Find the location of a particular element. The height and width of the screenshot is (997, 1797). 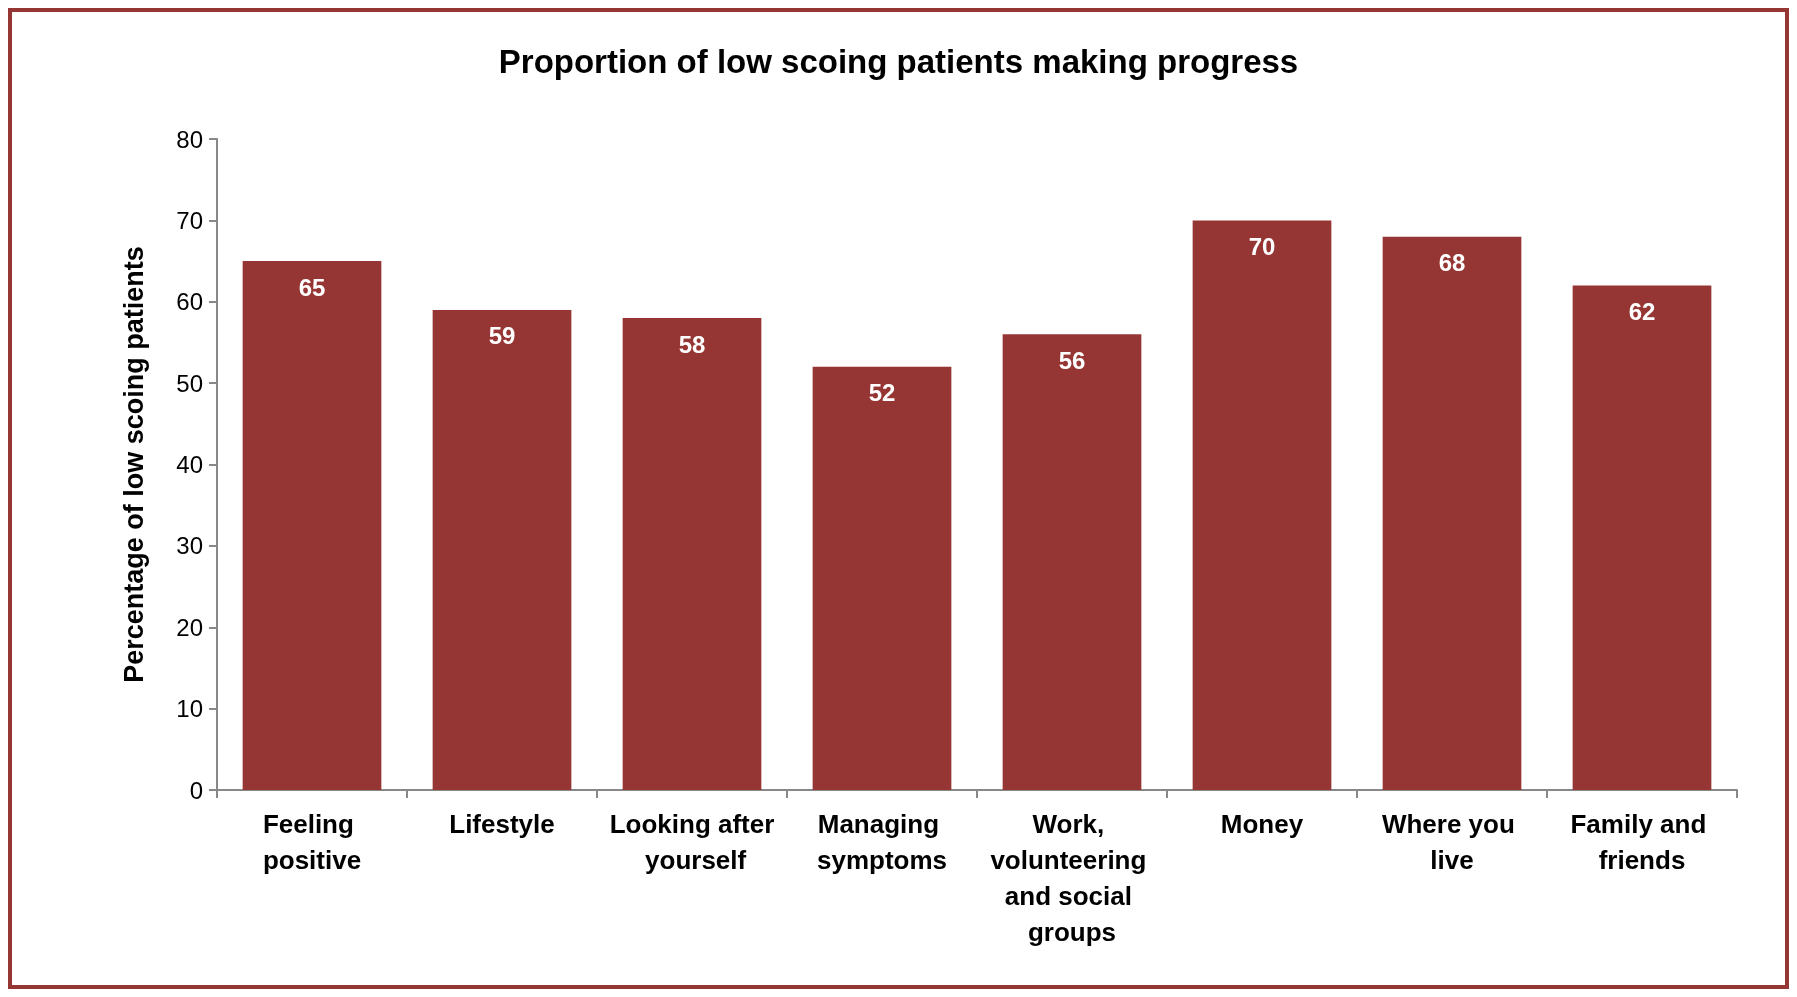

chart-title: Proportion of low scoing patients making progress is located at coordinates (898, 61).